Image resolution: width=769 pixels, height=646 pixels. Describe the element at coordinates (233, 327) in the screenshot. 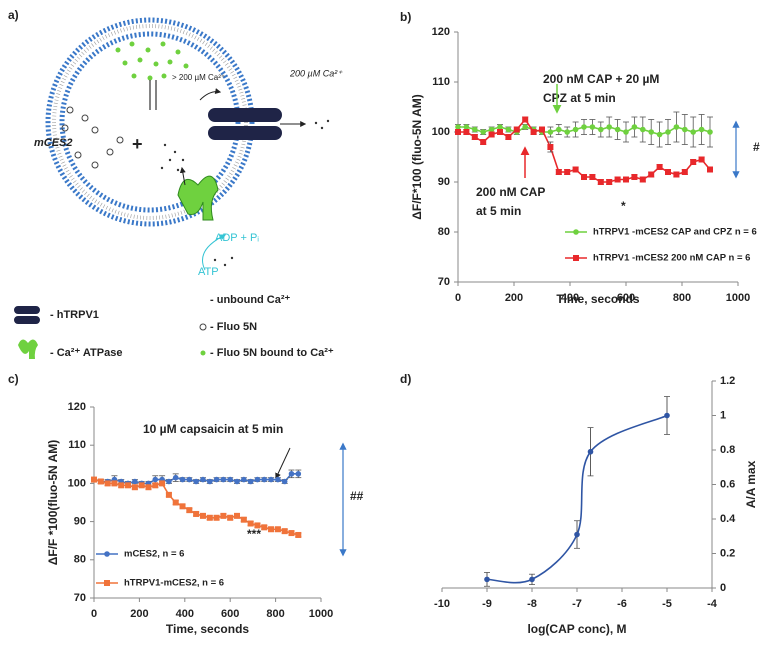

I see `legend-text: - Fluo 5N` at that location.